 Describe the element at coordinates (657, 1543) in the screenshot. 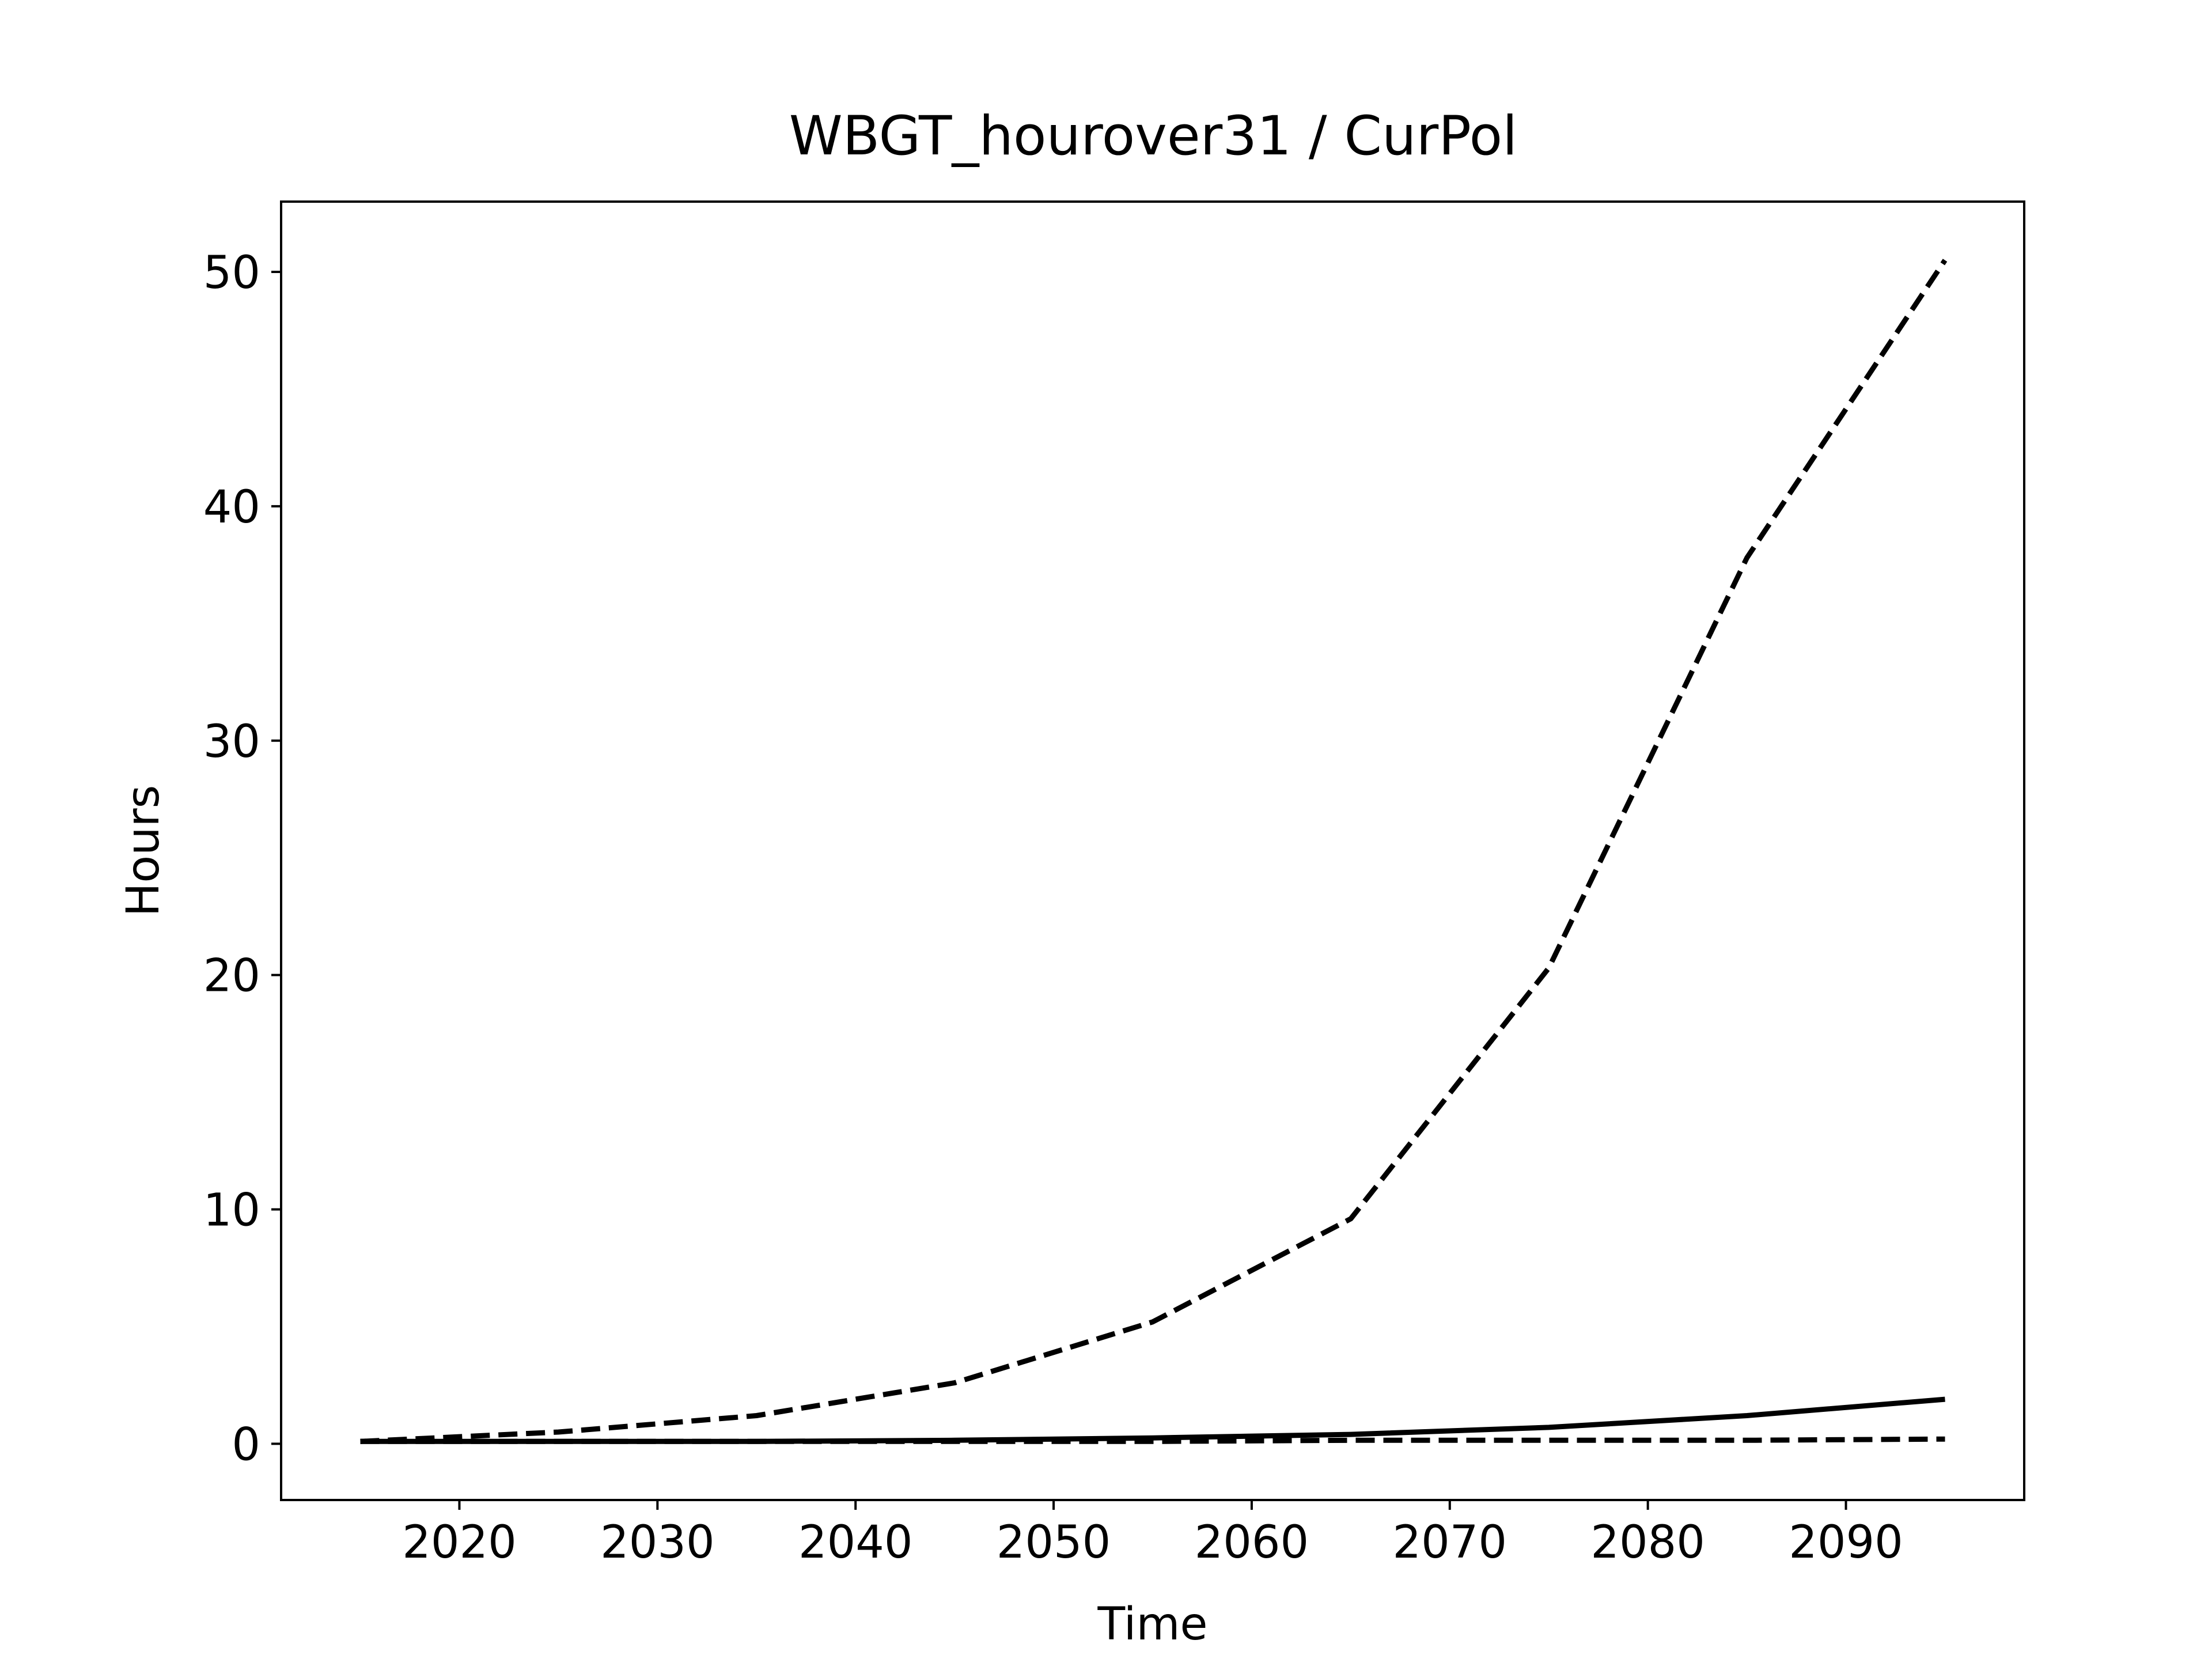

I see `x-tick-label: 2030` at that location.